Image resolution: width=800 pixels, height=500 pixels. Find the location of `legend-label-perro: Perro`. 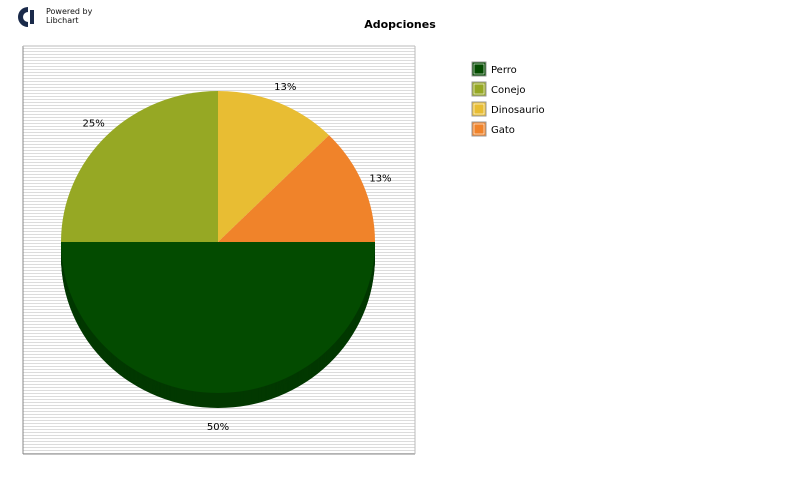

legend-label-perro: Perro is located at coordinates (504, 70).